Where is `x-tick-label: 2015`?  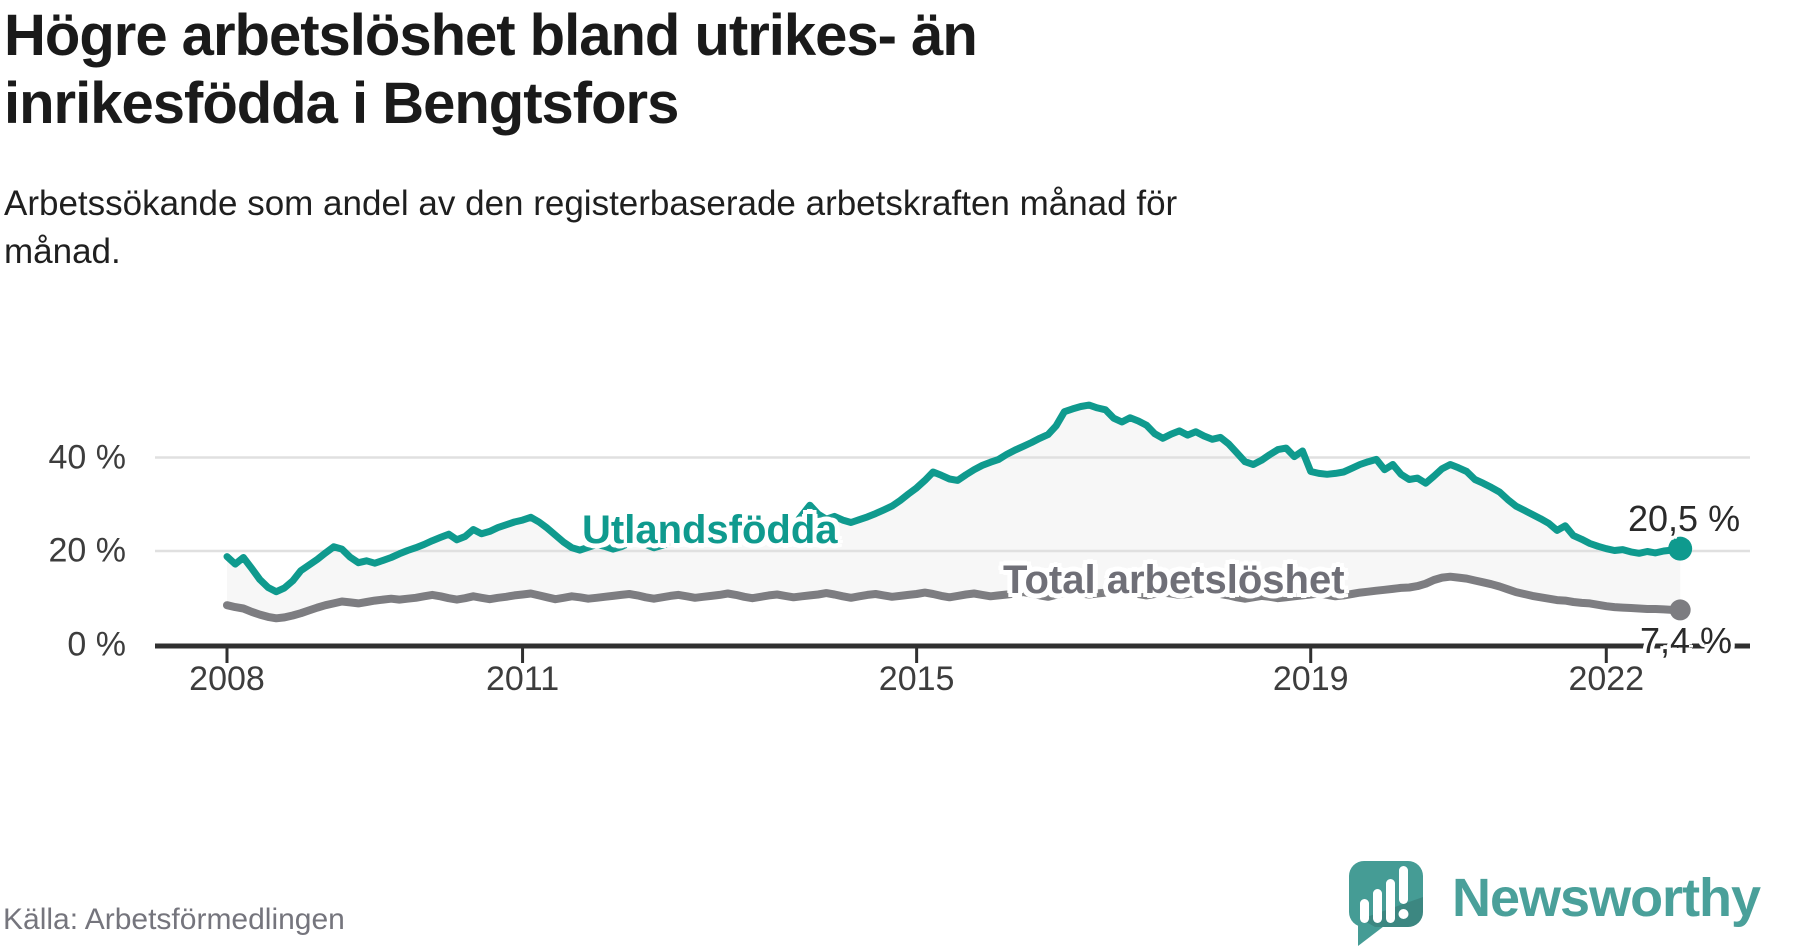
x-tick-label: 2015 is located at coordinates (916, 679).